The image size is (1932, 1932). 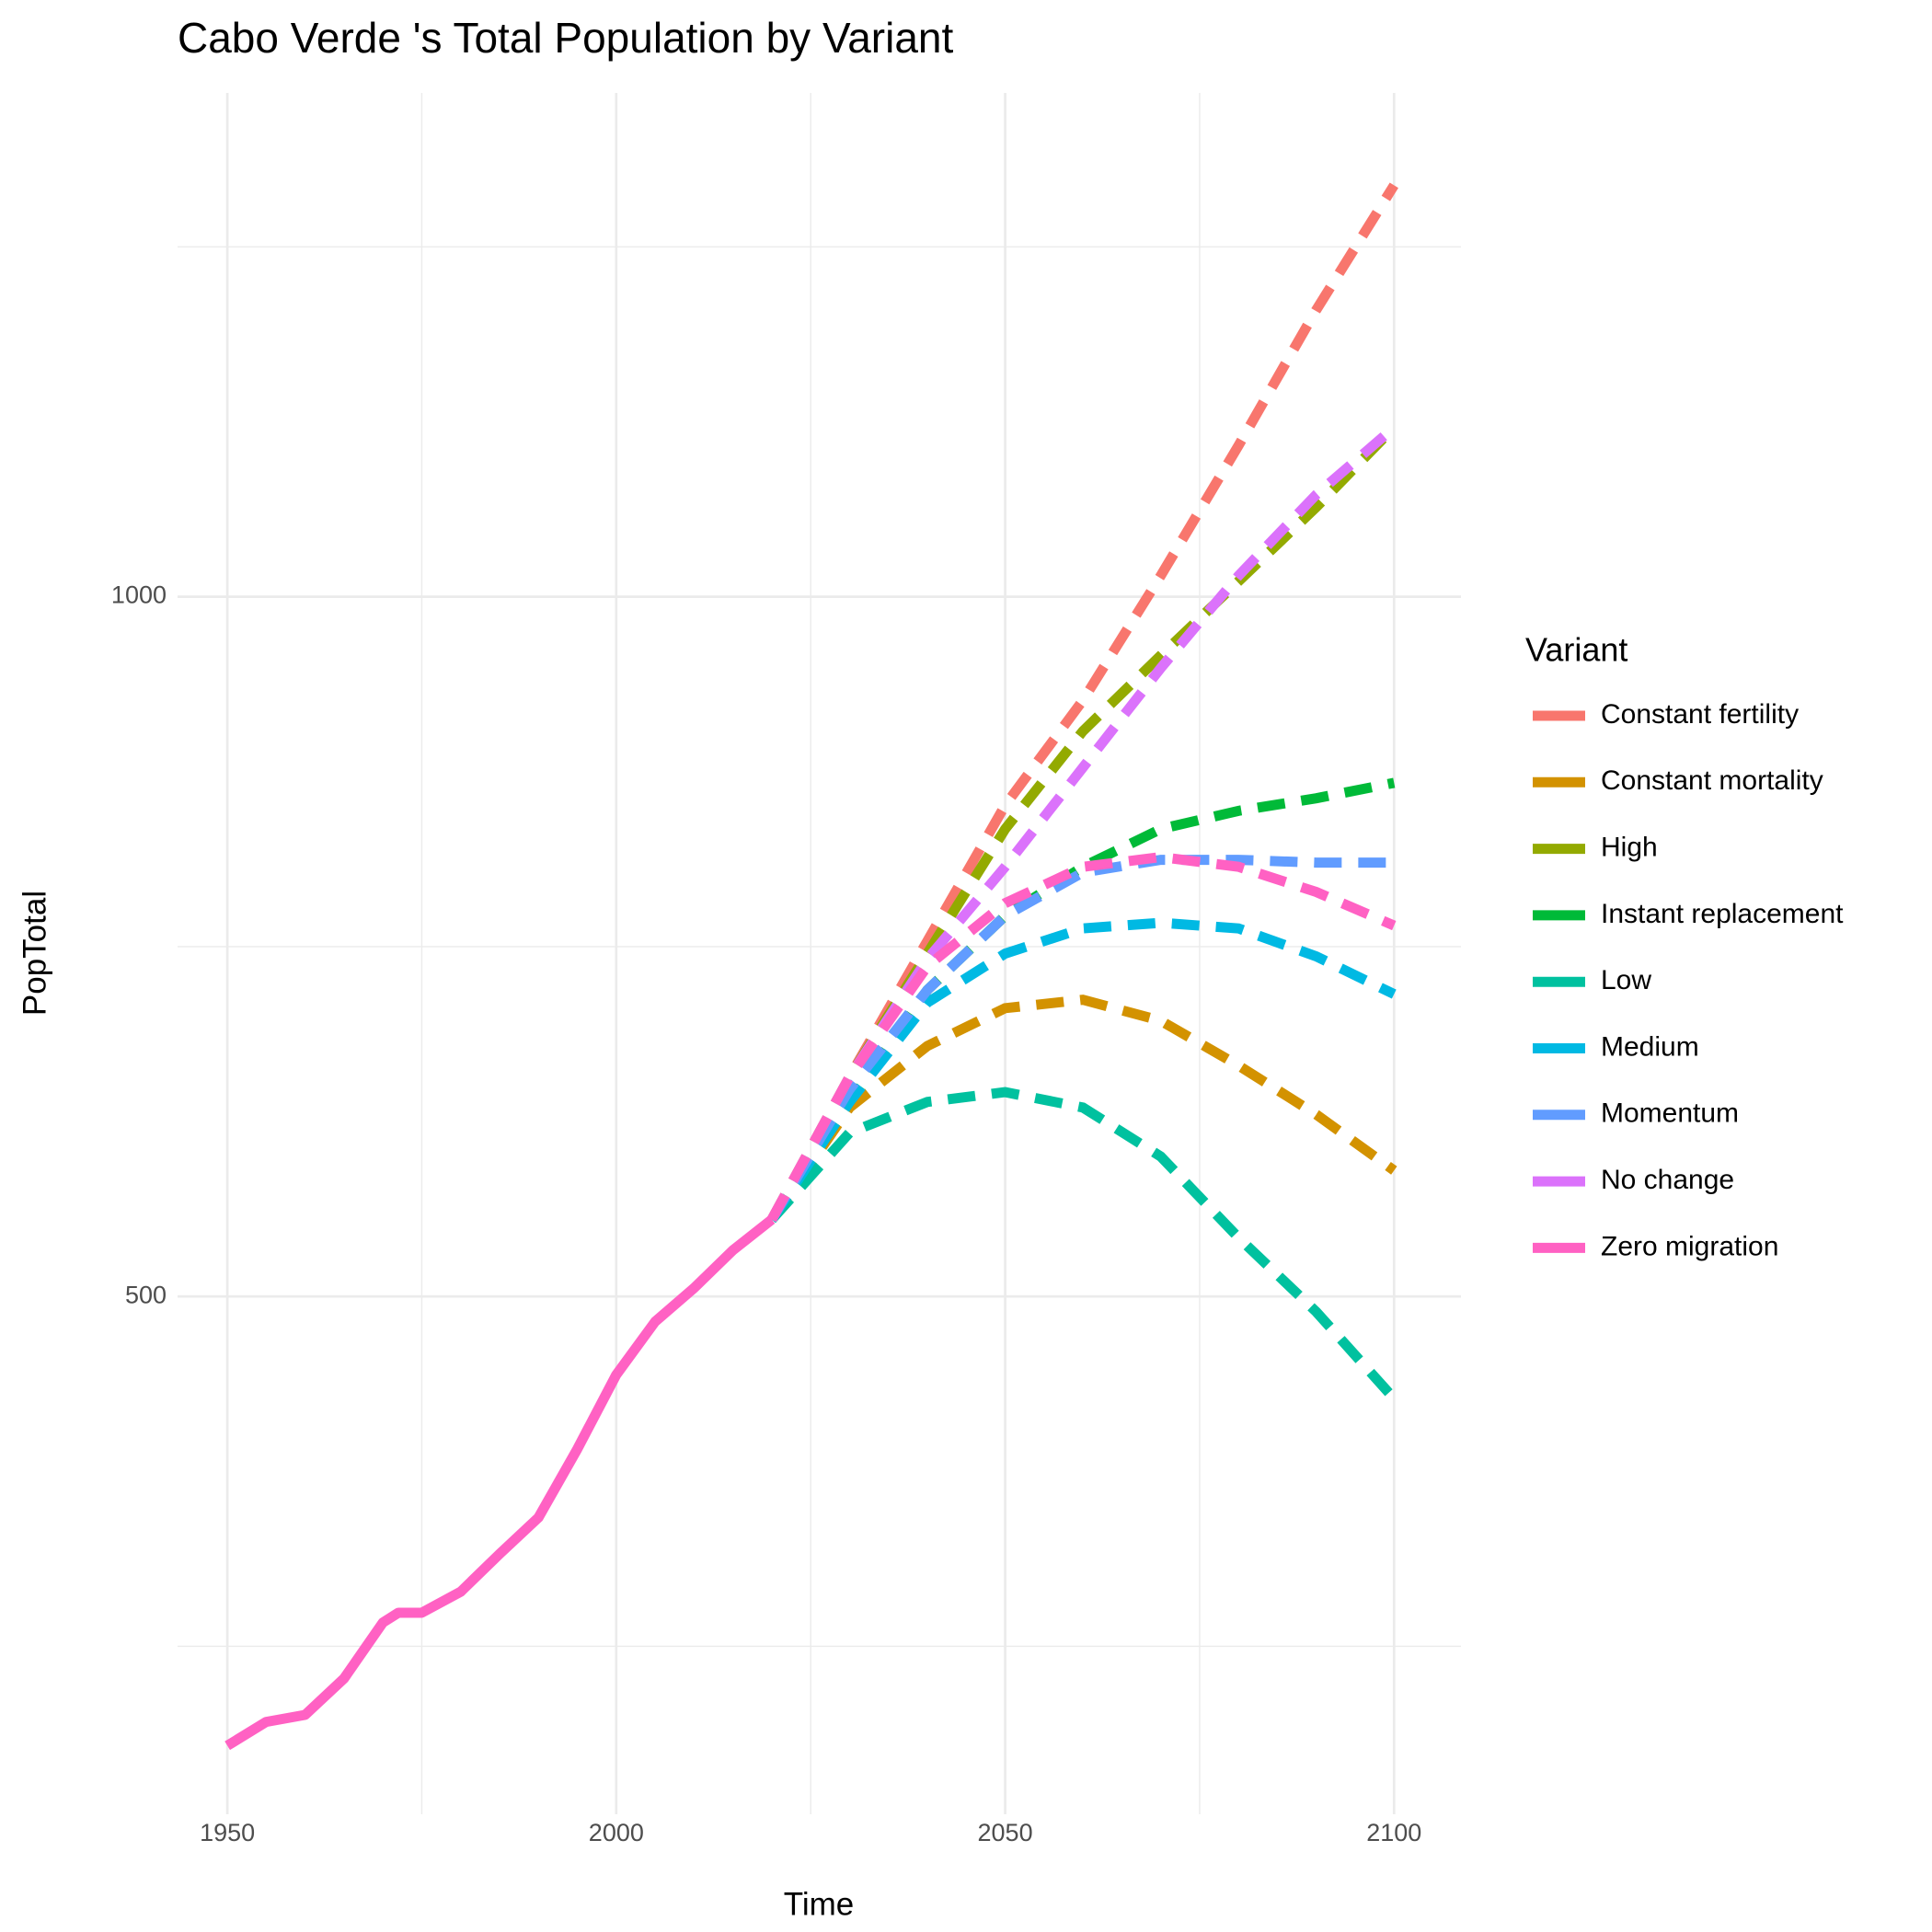 What do you see at coordinates (1667, 1180) in the screenshot?
I see `legend-label: No change` at bounding box center [1667, 1180].